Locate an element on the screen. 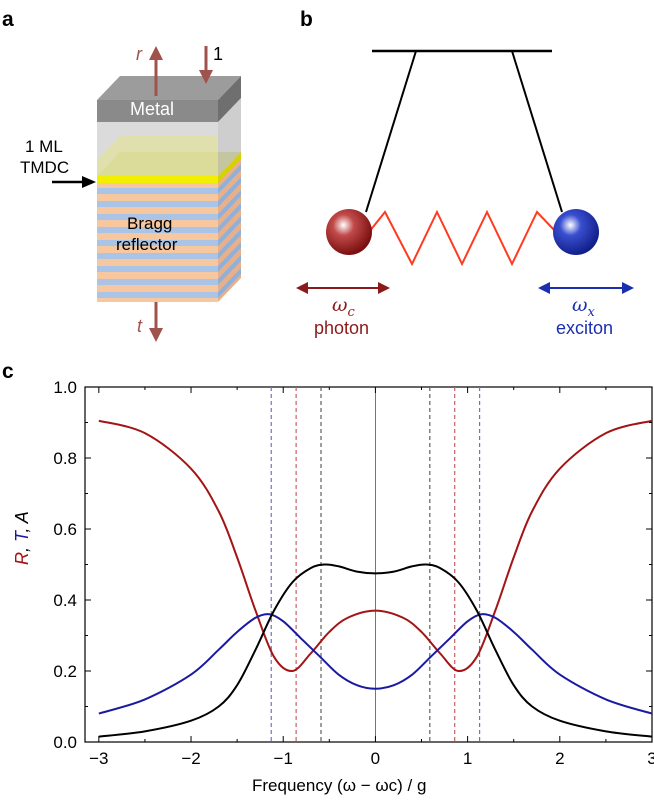 This screenshot has height=804, width=654. exciton-label: exciton is located at coordinates (585, 328).